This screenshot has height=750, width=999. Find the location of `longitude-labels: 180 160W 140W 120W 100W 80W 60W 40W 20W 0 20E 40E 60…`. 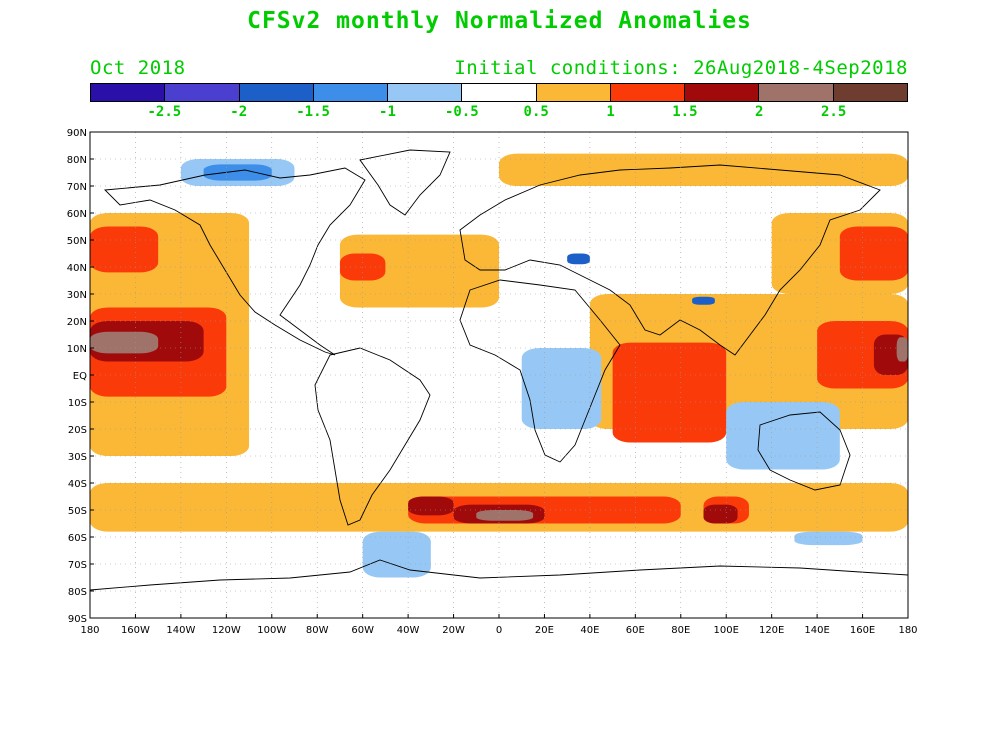

longitude-labels: 180 160W 140W 120W 100W 80W 60W 40W 20W 0 20E 40E 60… is located at coordinates (499, 625).